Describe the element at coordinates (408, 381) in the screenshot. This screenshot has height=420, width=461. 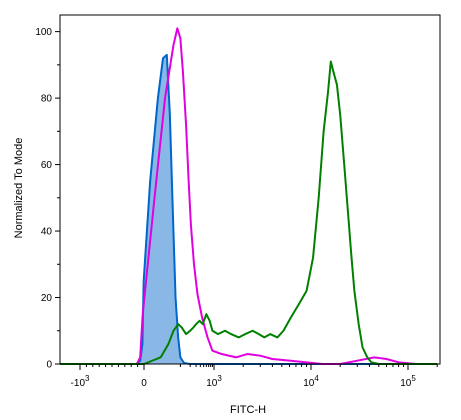
I see `x-tick-label-4: 10⁵` at that location.